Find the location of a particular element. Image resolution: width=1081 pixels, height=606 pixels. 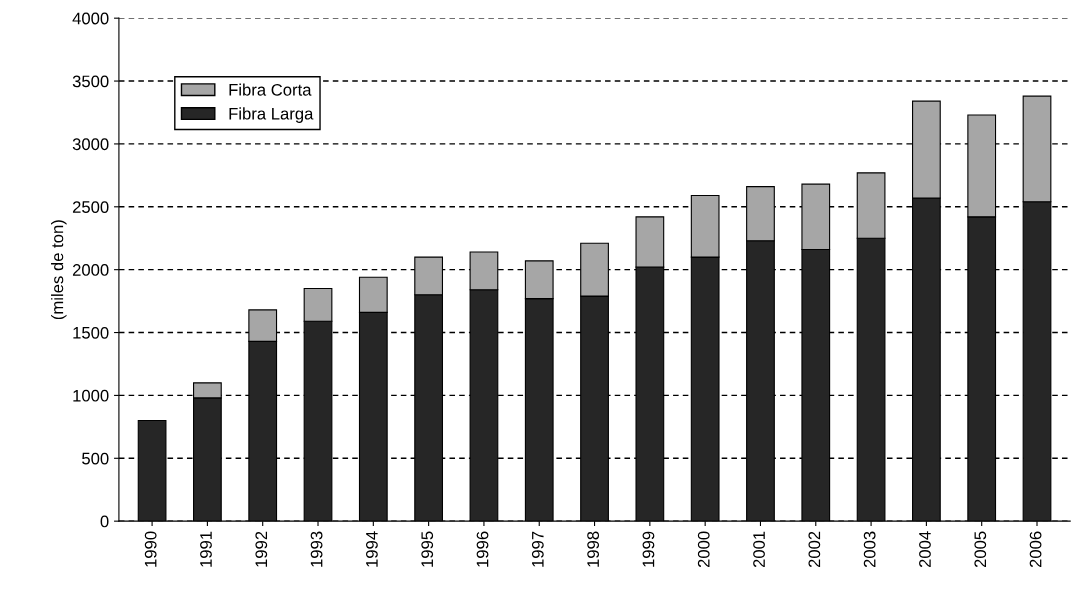

legend-label: Fibra Corta is located at coordinates (270, 89).